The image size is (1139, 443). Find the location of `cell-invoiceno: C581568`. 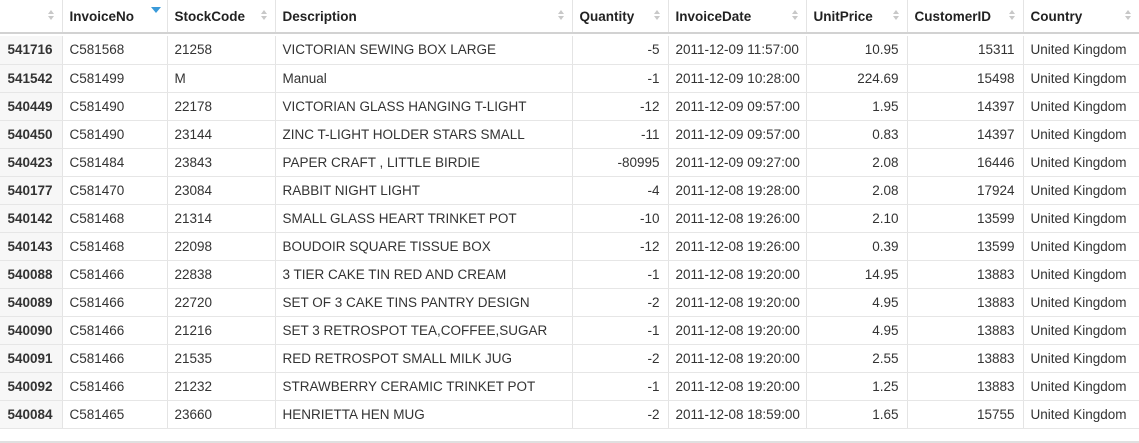

cell-invoiceno: C581568 is located at coordinates (115, 50).